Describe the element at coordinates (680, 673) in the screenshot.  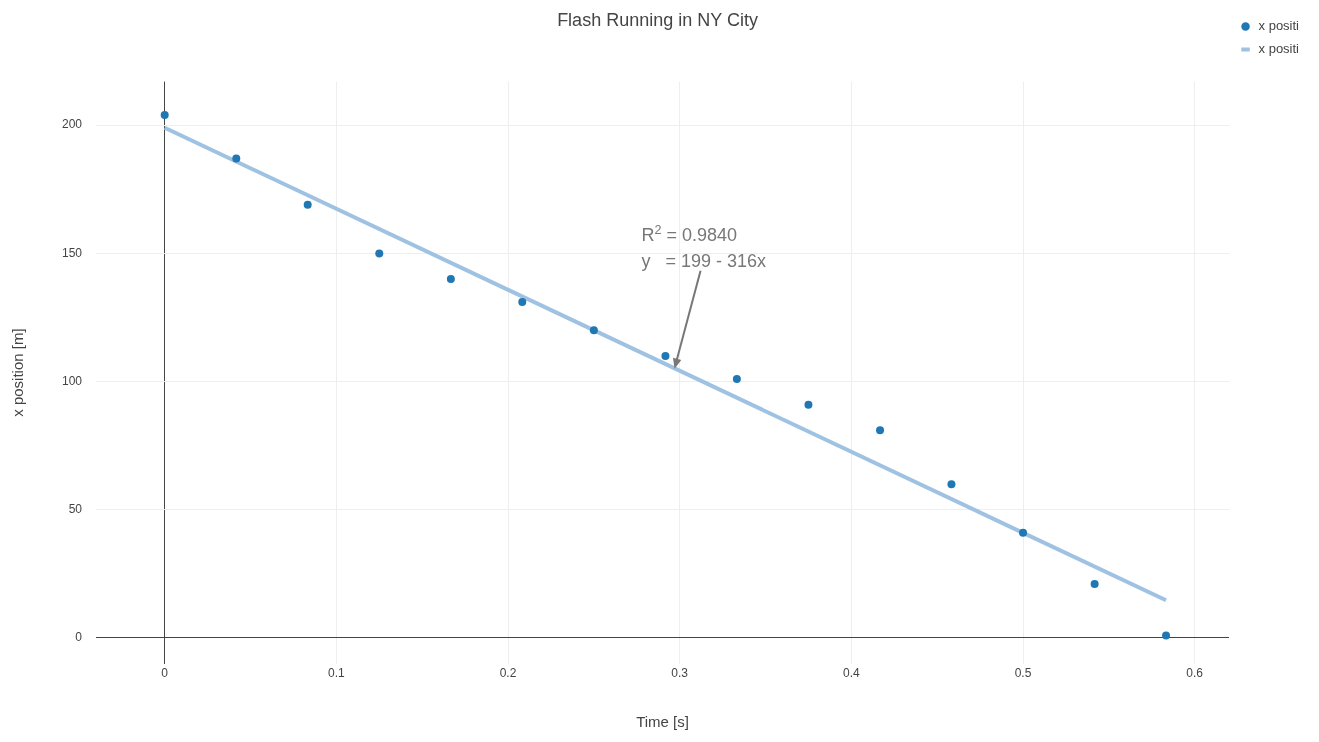
I see `x-tick-label: 0.3` at that location.